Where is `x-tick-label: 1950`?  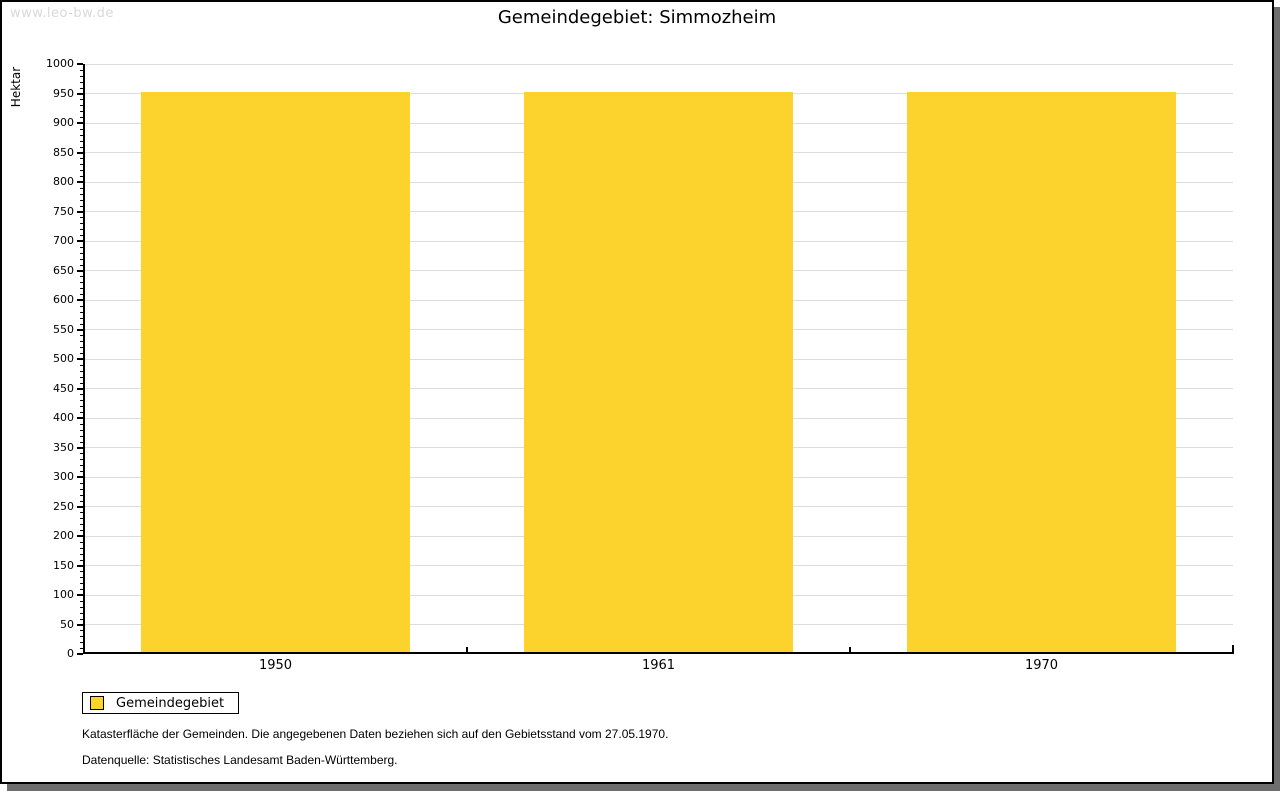 x-tick-label: 1950 is located at coordinates (275, 665).